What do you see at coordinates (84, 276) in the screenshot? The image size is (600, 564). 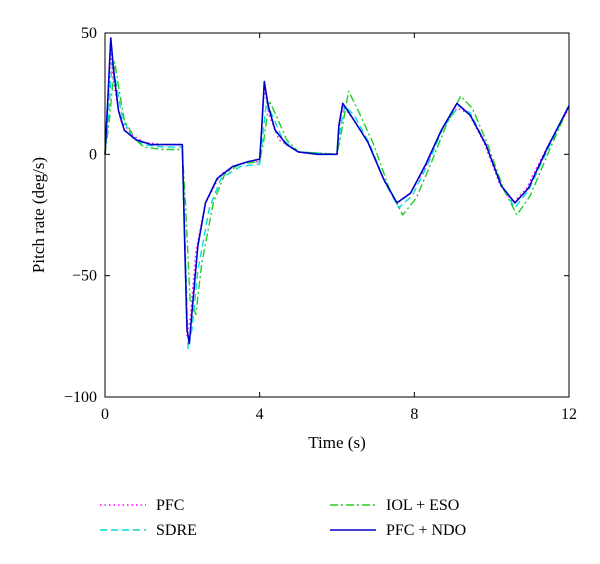 I see `y-tick-label: −50` at bounding box center [84, 276].